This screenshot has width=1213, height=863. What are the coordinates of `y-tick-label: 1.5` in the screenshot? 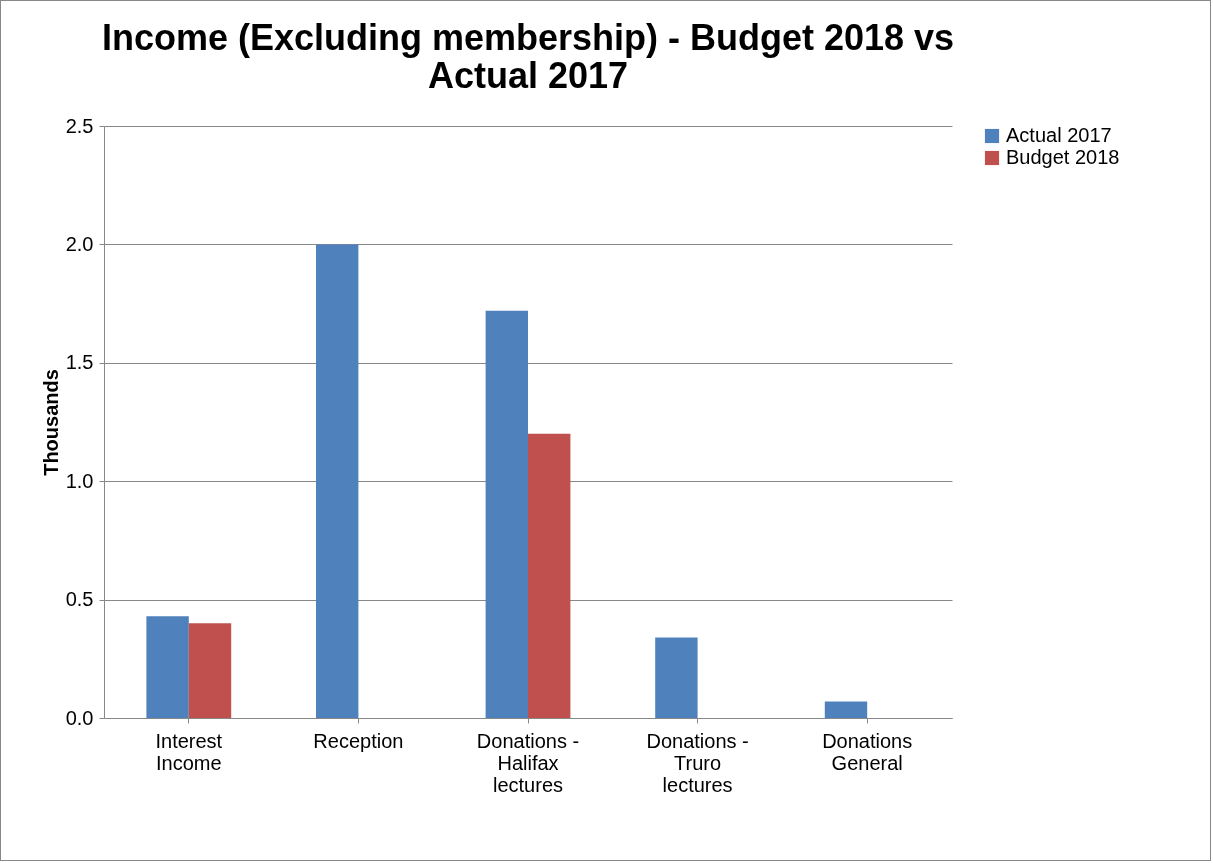 It's located at (79, 362).